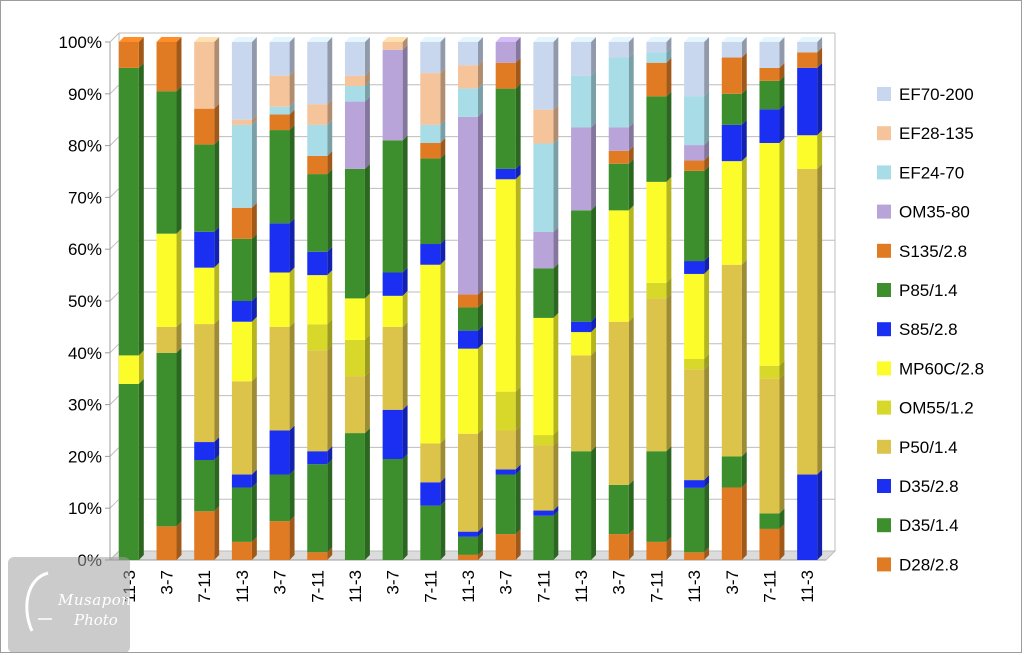 Image resolution: width=1024 pixels, height=655 pixels. I want to click on gridline-diagonal, so click(114, 452).